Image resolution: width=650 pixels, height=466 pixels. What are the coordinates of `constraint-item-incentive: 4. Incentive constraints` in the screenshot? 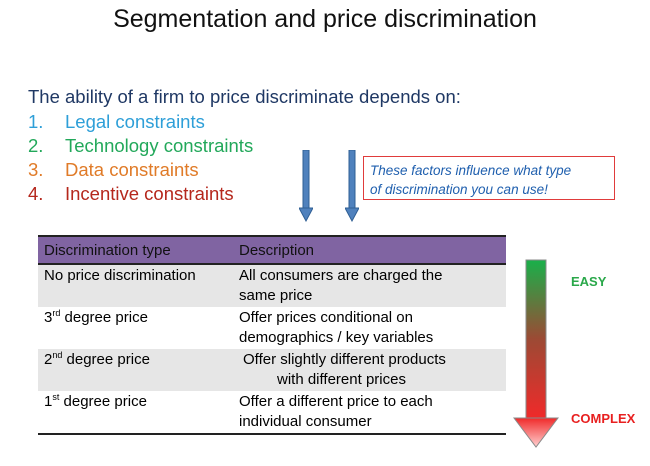 It's located at (140, 194).